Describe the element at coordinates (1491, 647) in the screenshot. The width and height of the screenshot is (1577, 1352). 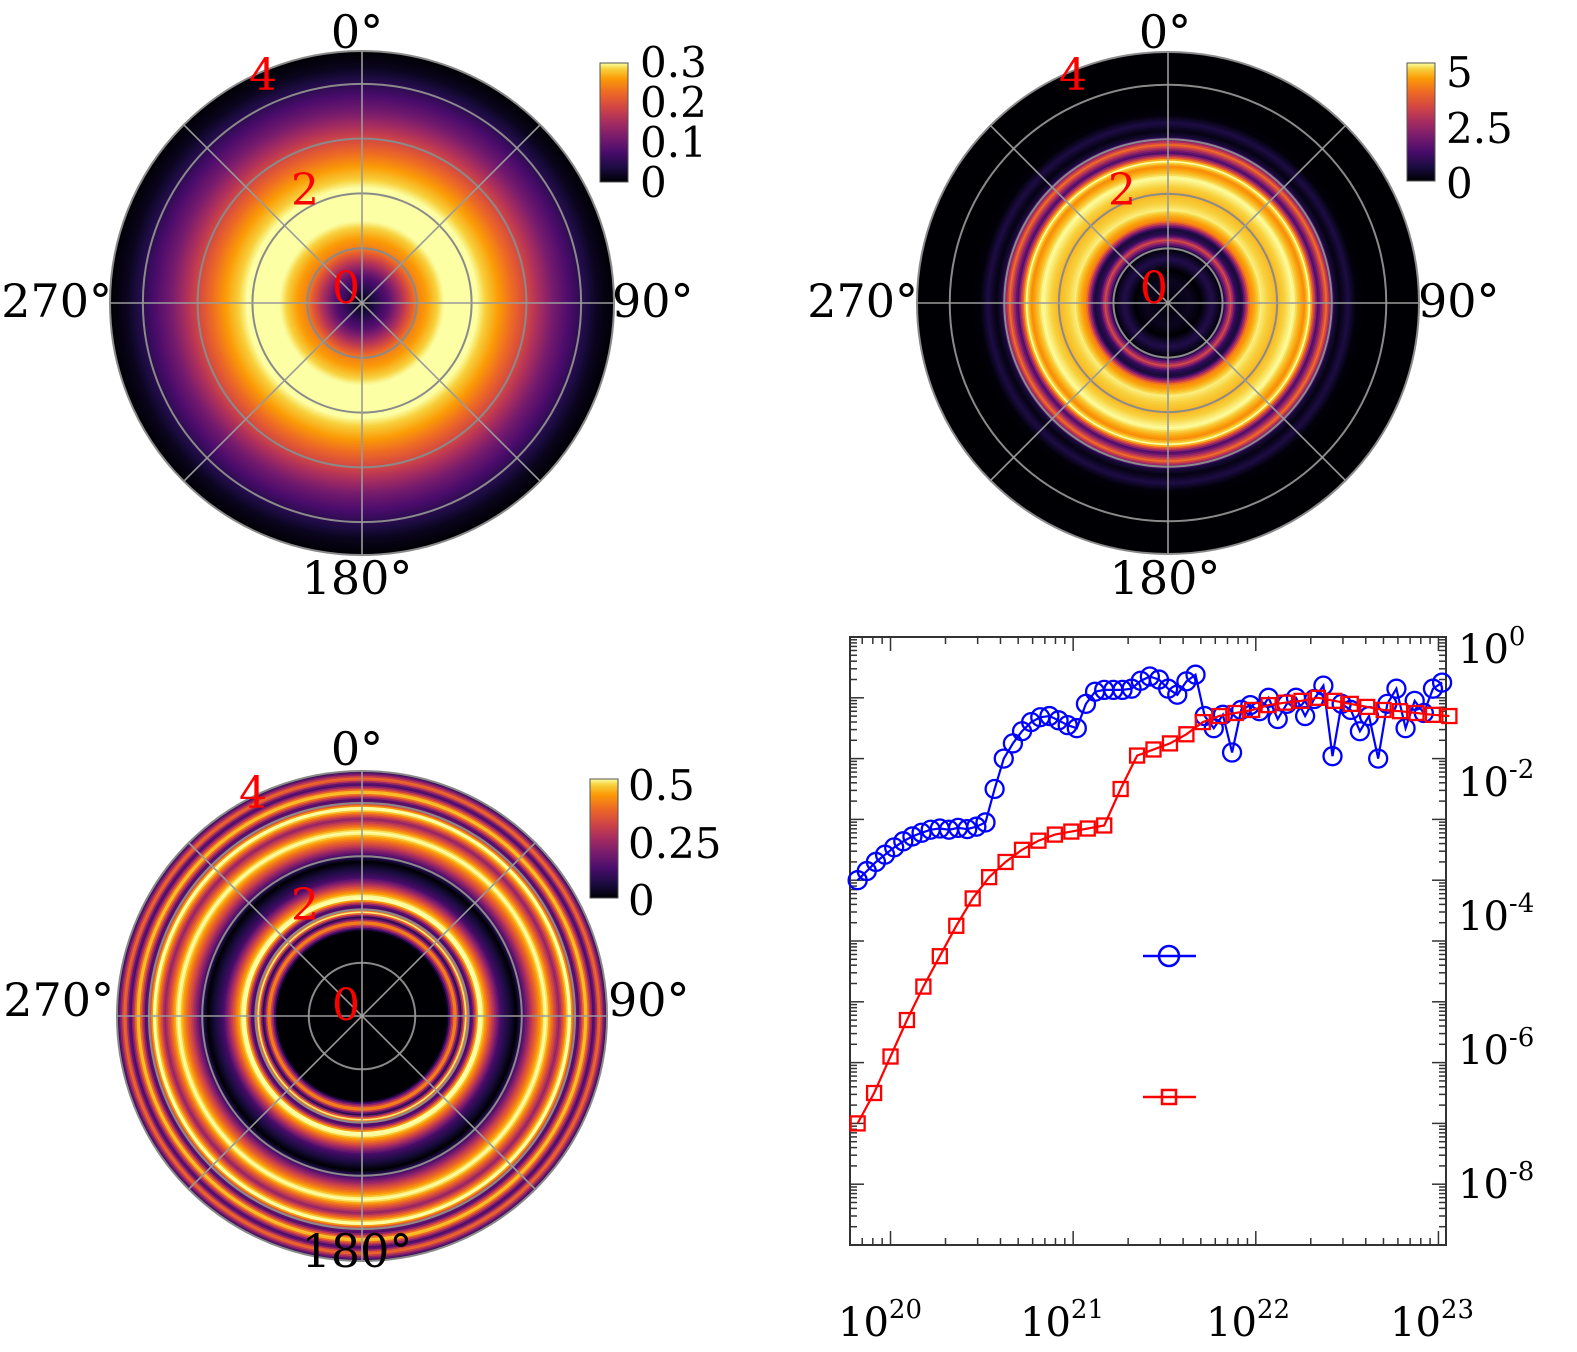
I see `y-tick-label: 10⁰` at that location.